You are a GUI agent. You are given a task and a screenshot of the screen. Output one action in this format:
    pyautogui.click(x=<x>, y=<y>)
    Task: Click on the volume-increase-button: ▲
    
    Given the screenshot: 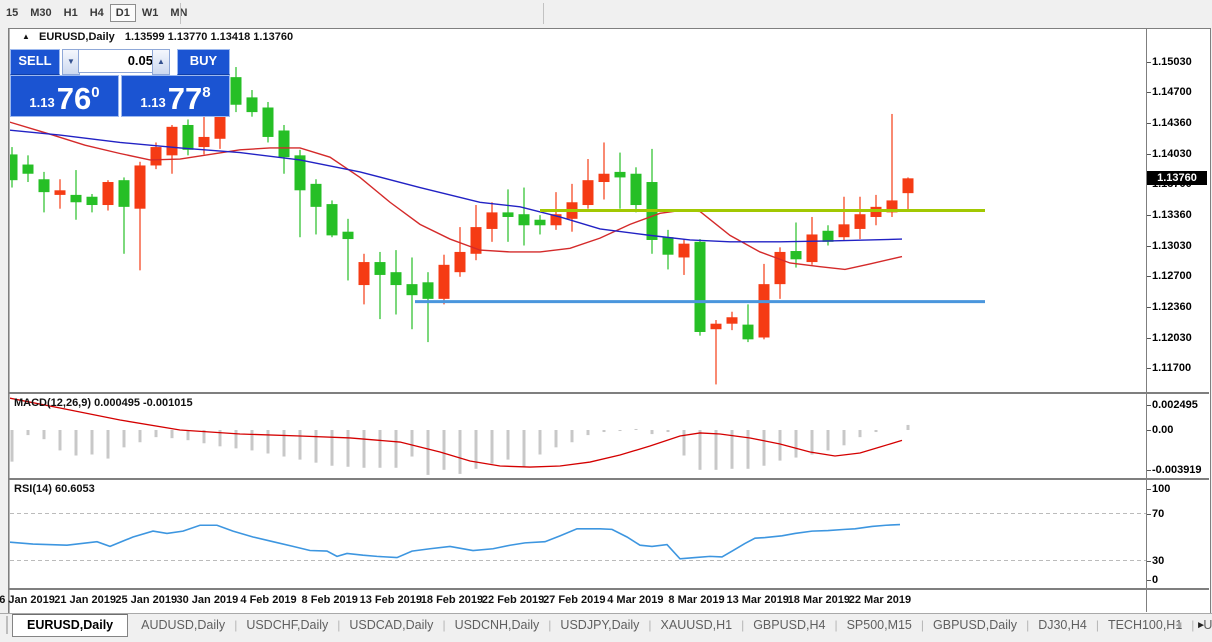 What is the action you would take?
    pyautogui.click(x=161, y=62)
    